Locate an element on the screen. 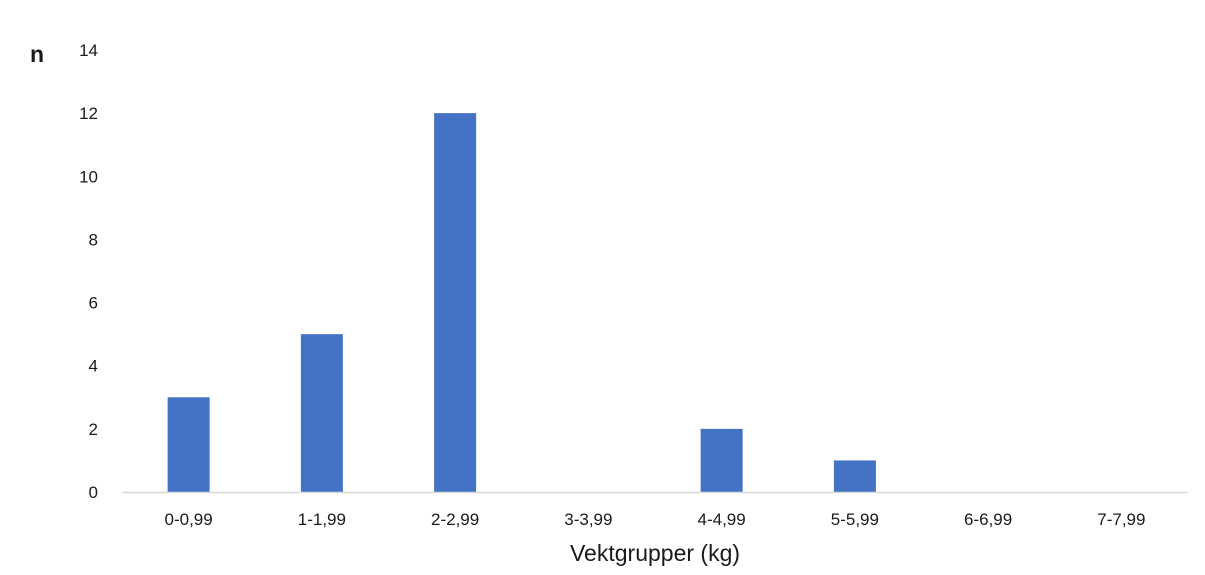 The height and width of the screenshot is (575, 1205). y-tick-label: 8 is located at coordinates (93, 239).